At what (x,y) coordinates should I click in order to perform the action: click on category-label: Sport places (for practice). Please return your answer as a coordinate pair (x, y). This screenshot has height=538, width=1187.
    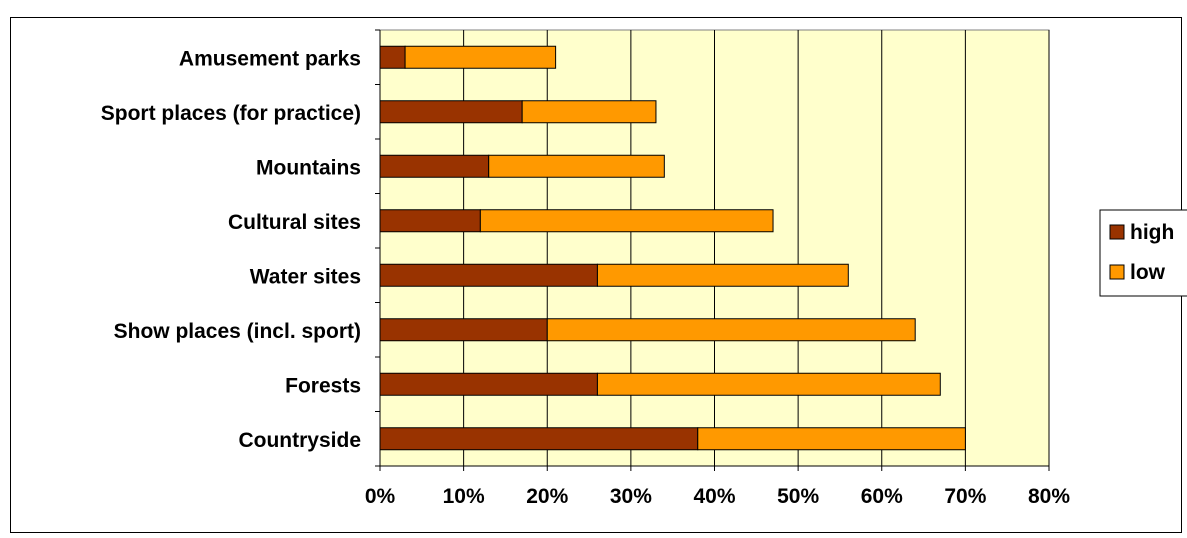
    Looking at the image, I should click on (231, 113).